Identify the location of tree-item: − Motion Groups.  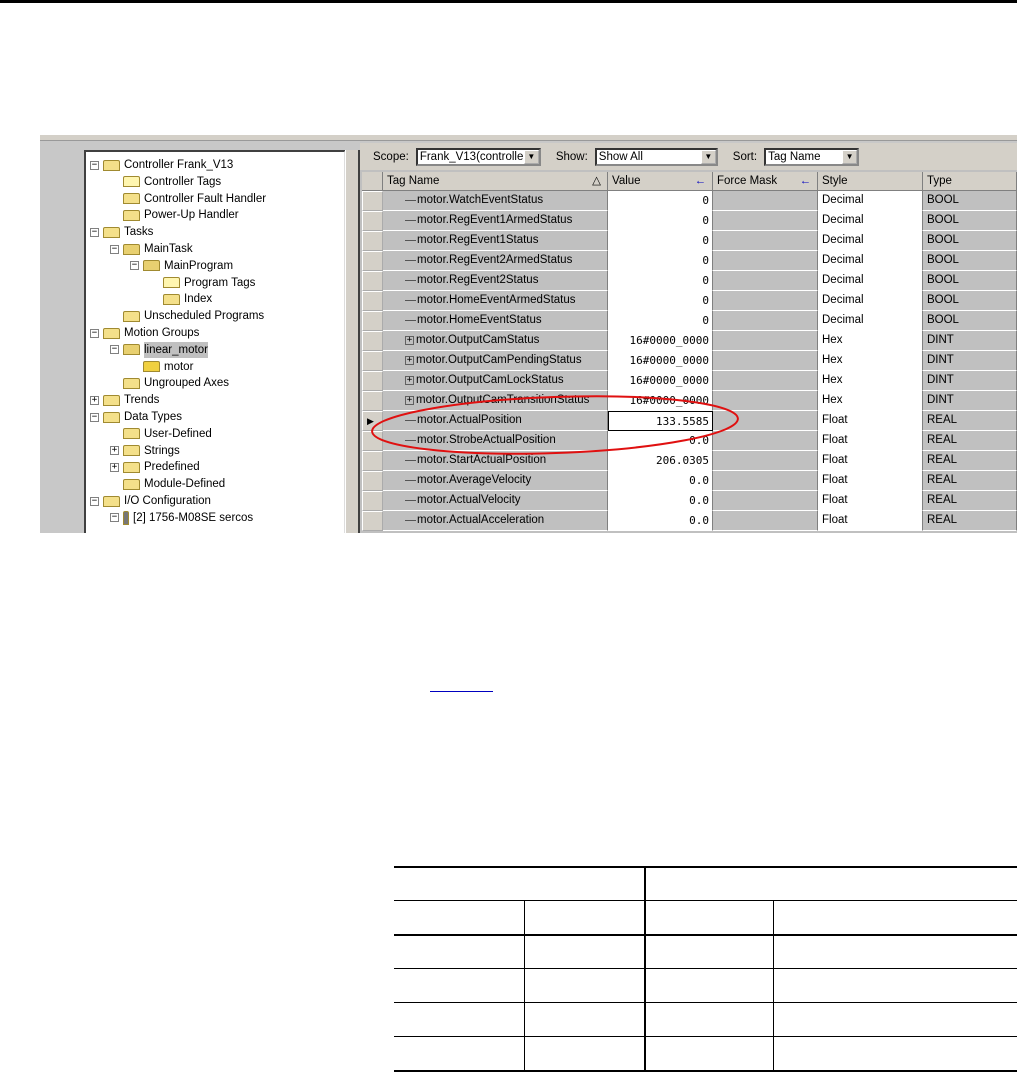
(144, 333).